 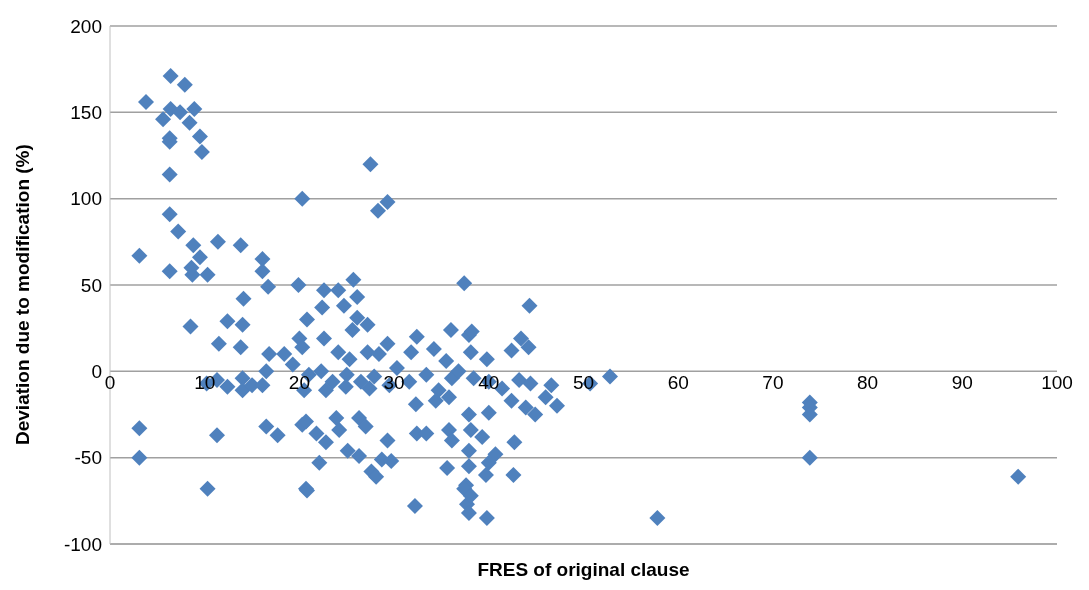 I want to click on x-tick-label: 100, so click(x=1057, y=383).